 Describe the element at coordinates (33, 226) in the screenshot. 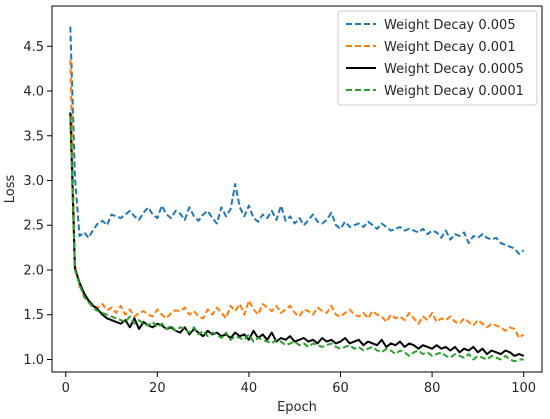

I see `y-tick-label: 2.5` at that location.